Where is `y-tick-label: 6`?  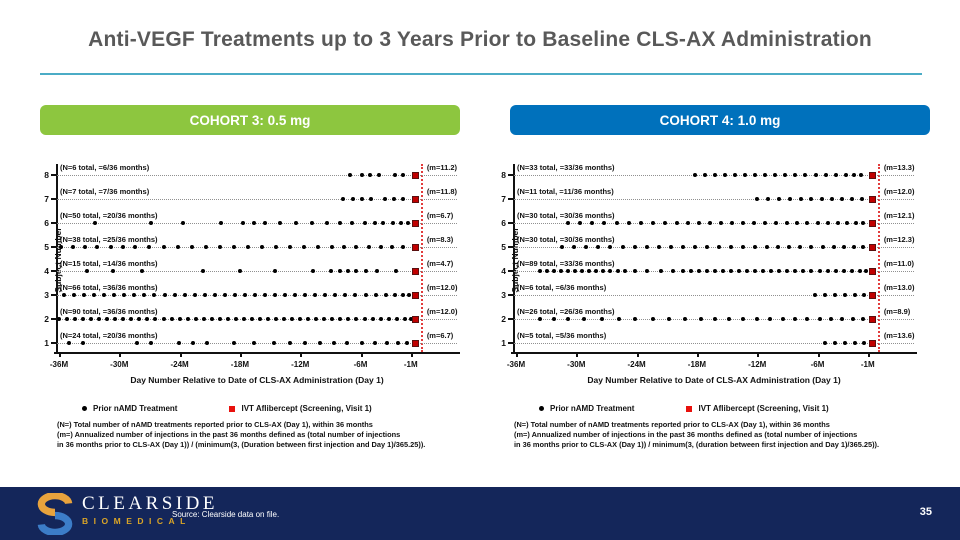
y-tick-label: 6 is located at coordinates (503, 223).